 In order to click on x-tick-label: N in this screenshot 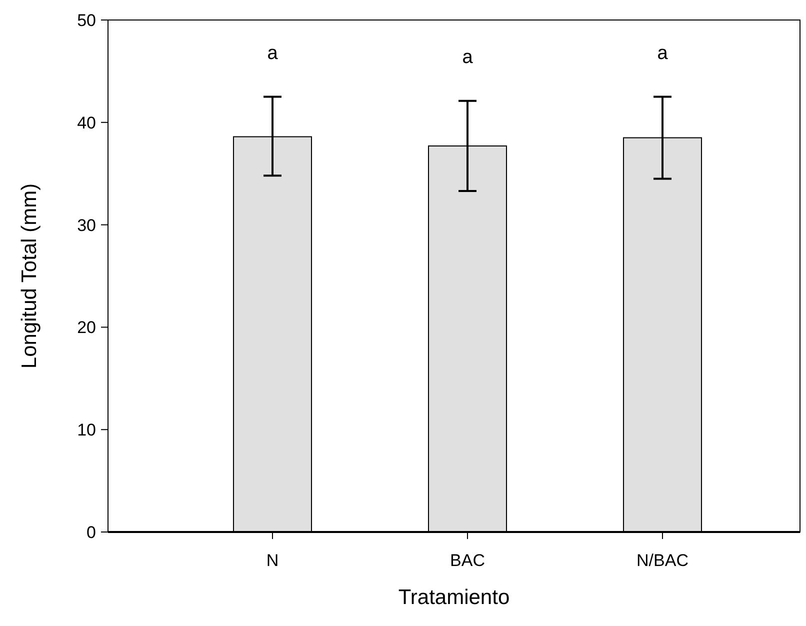, I will do `click(272, 560)`.